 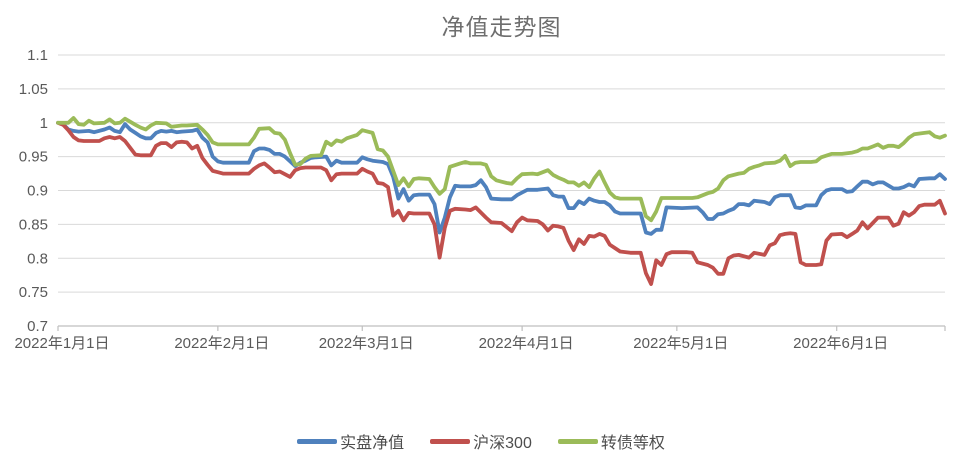 I want to click on y-tick-label: 1.05, so click(x=33, y=89).